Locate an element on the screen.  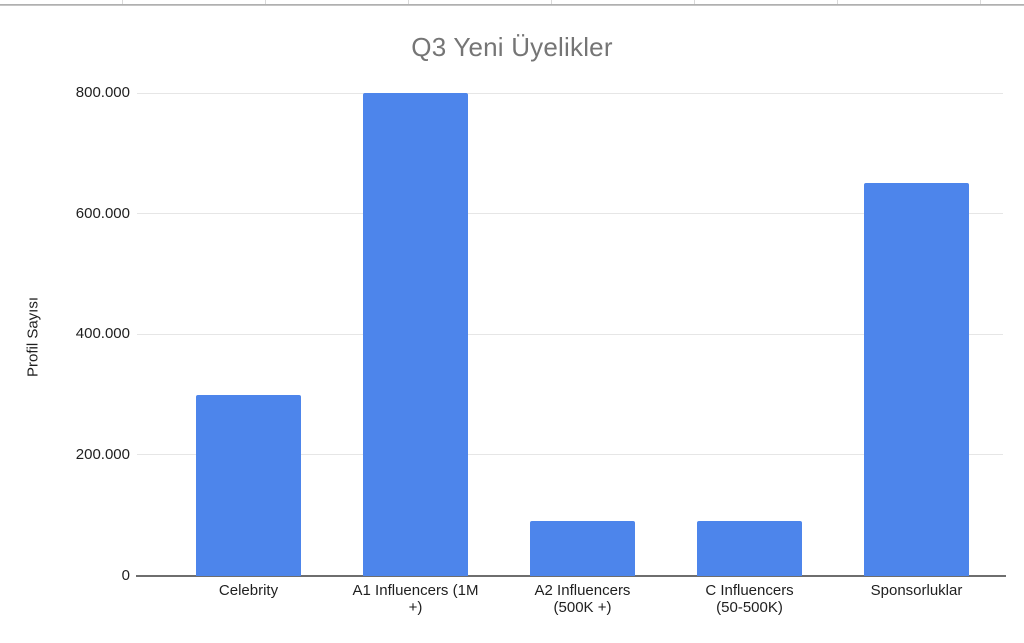
x-axis-line is located at coordinates (571, 575).